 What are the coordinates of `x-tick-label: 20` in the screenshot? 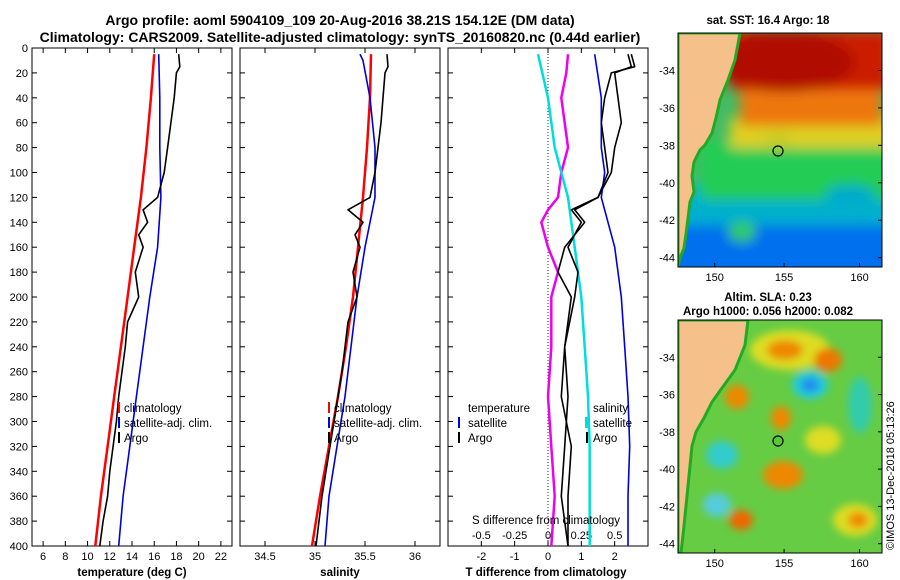 It's located at (199, 557).